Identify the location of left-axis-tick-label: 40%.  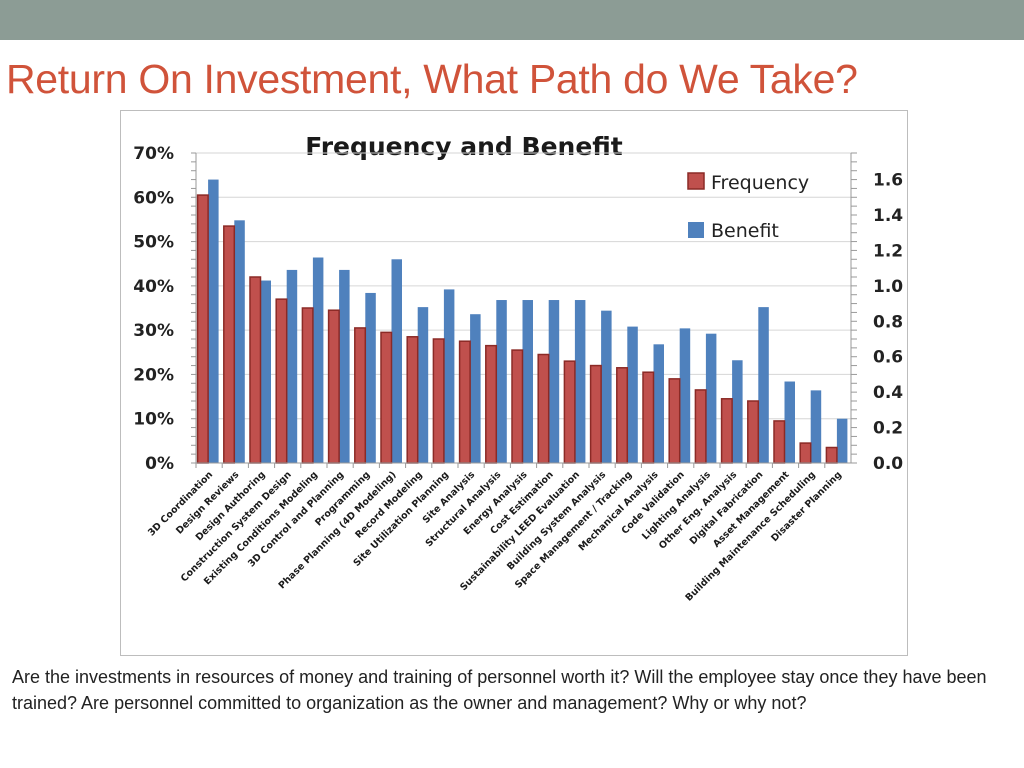
(153, 287).